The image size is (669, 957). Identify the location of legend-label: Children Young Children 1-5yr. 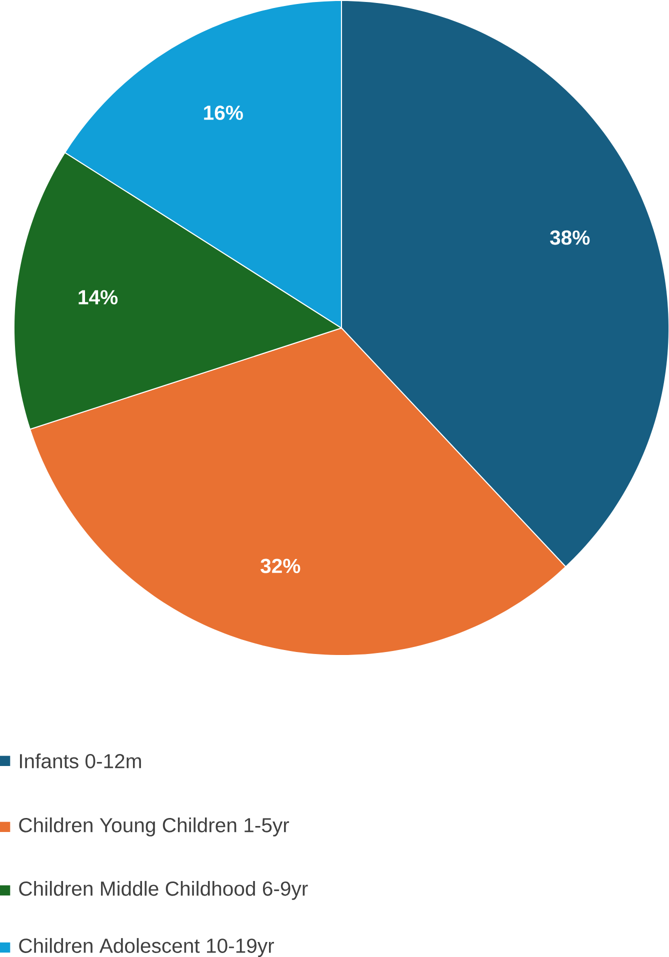
(153, 826).